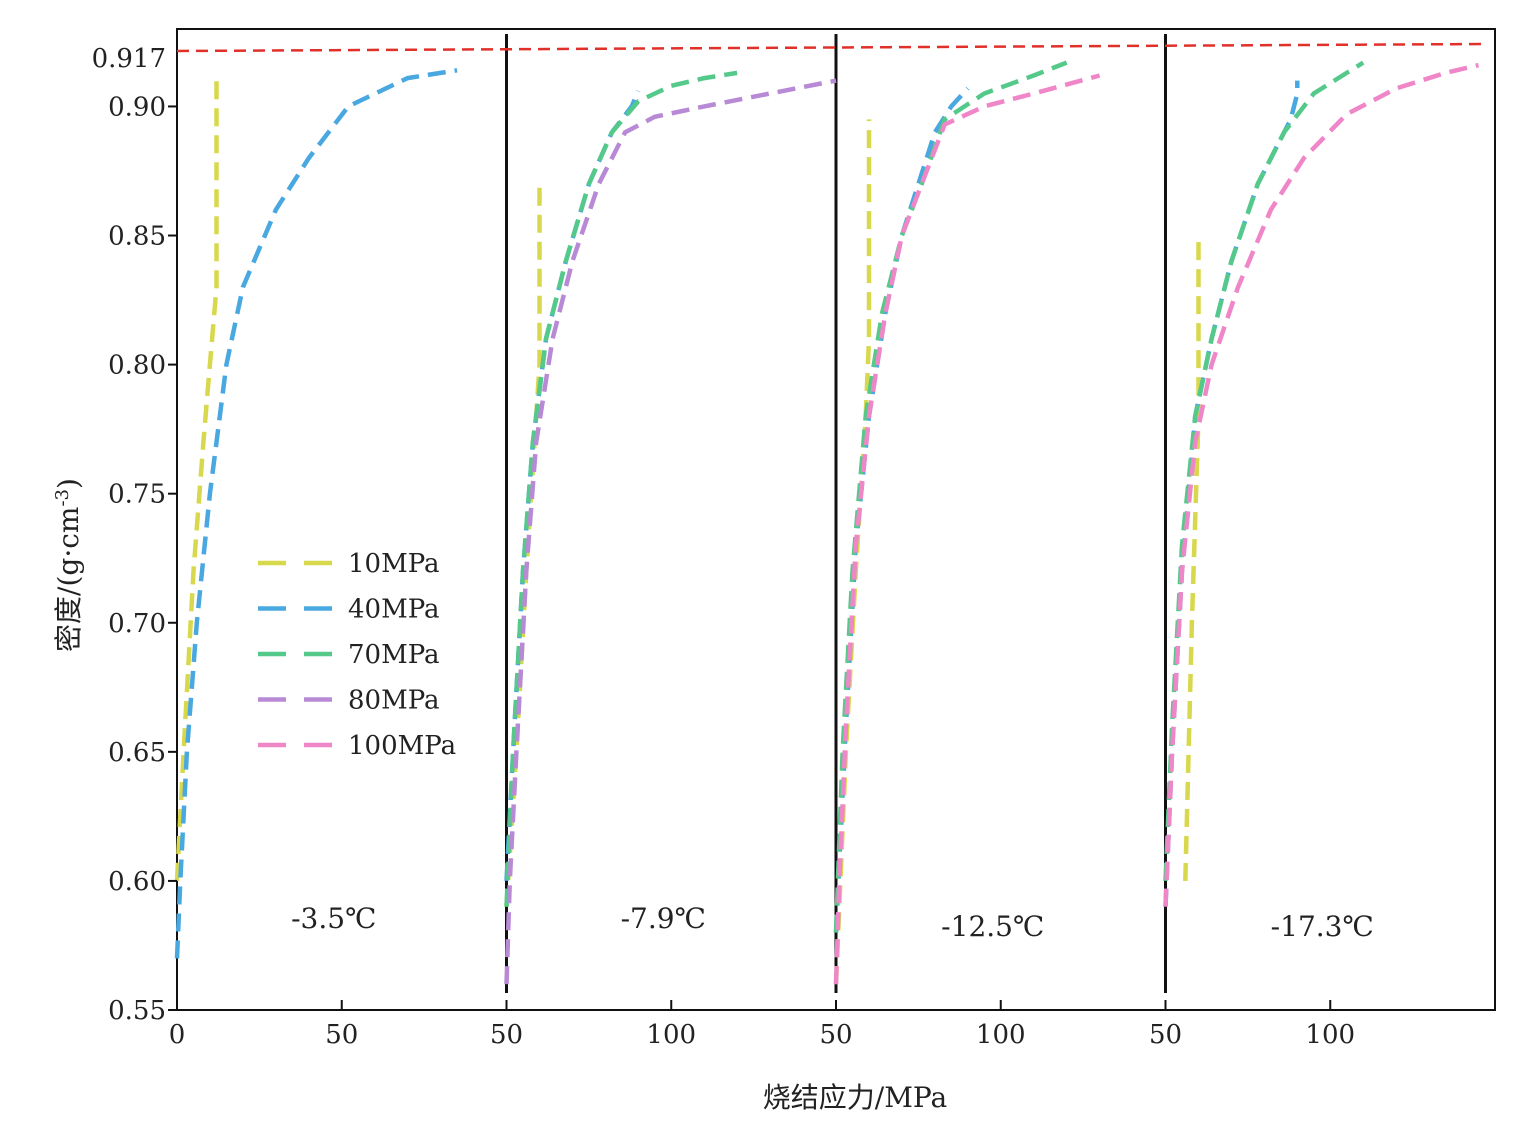  I want to click on legend: 10MPa 40MPa 70MPa 80MPa 100MPa, so click(357, 655).